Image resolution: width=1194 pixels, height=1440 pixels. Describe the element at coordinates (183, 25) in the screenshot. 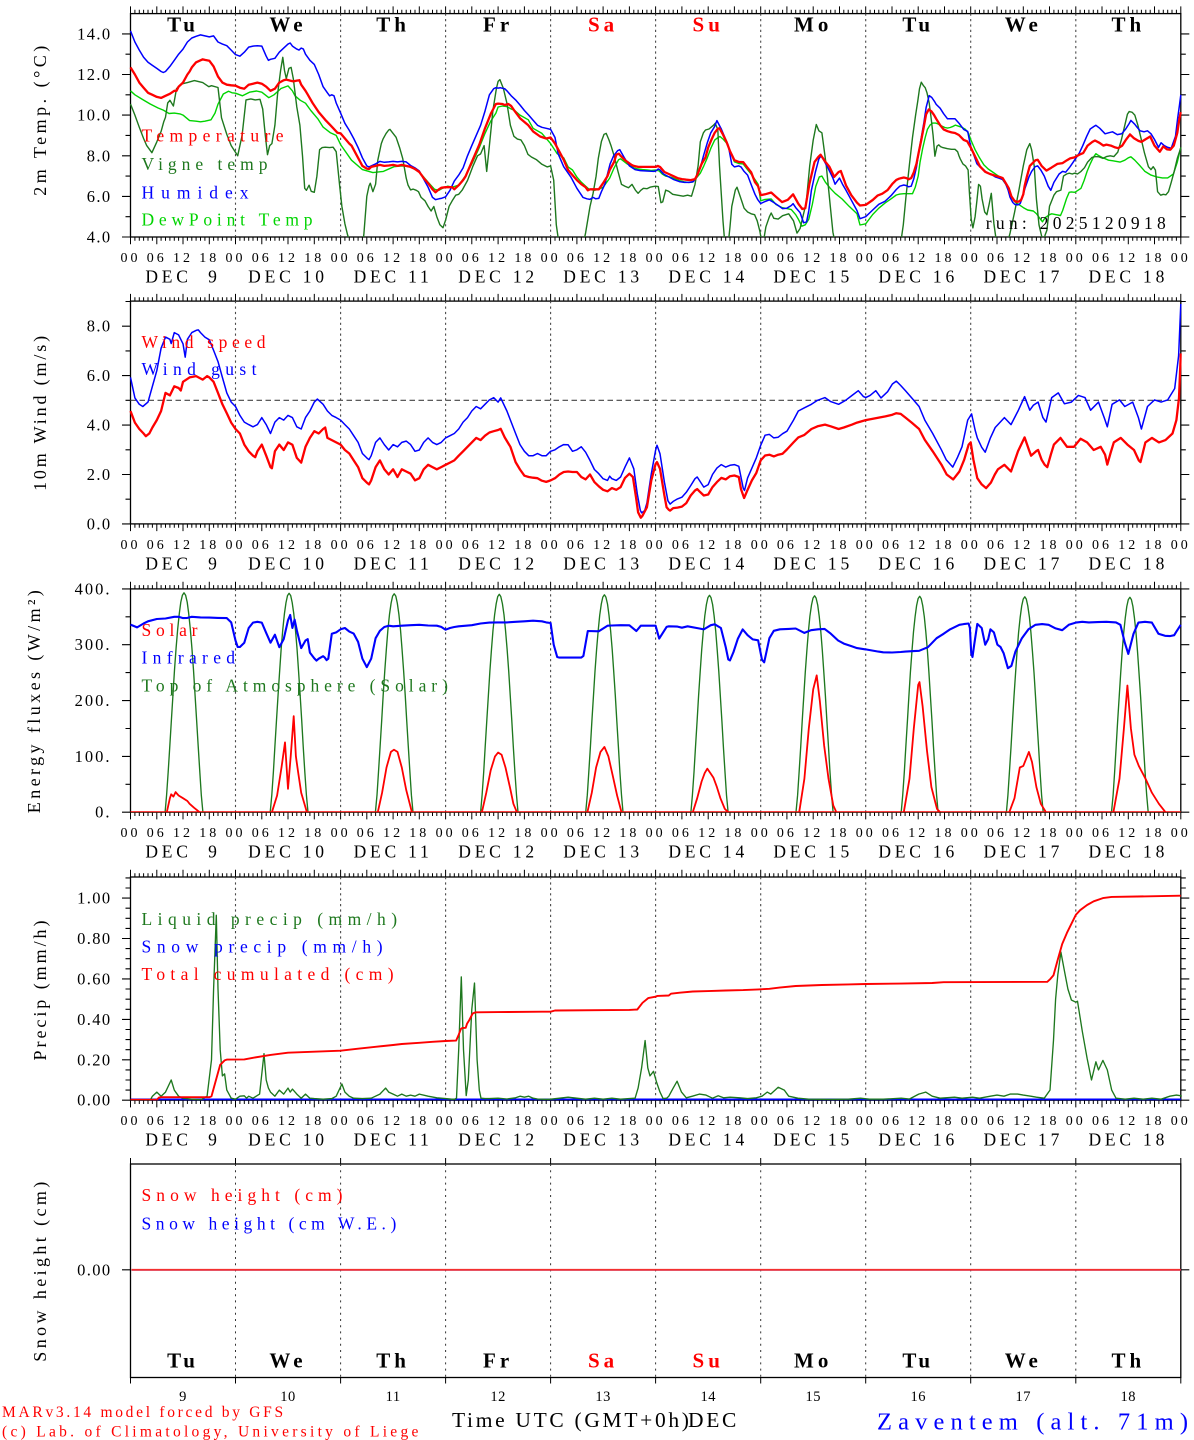

I see `svg-text: Tu` at that location.